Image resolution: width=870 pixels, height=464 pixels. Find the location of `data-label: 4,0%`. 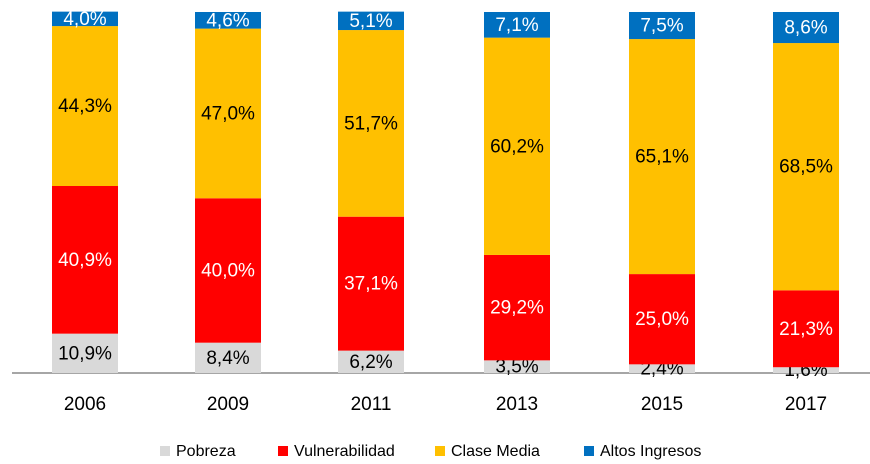

data-label: 4,0% is located at coordinates (84, 19).